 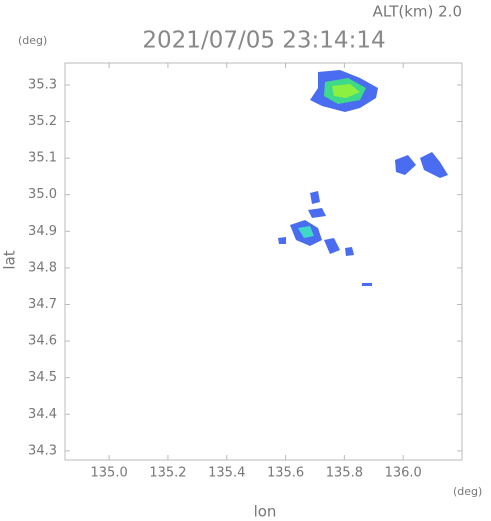 I want to click on x-axis-label: lon, so click(x=265, y=512).